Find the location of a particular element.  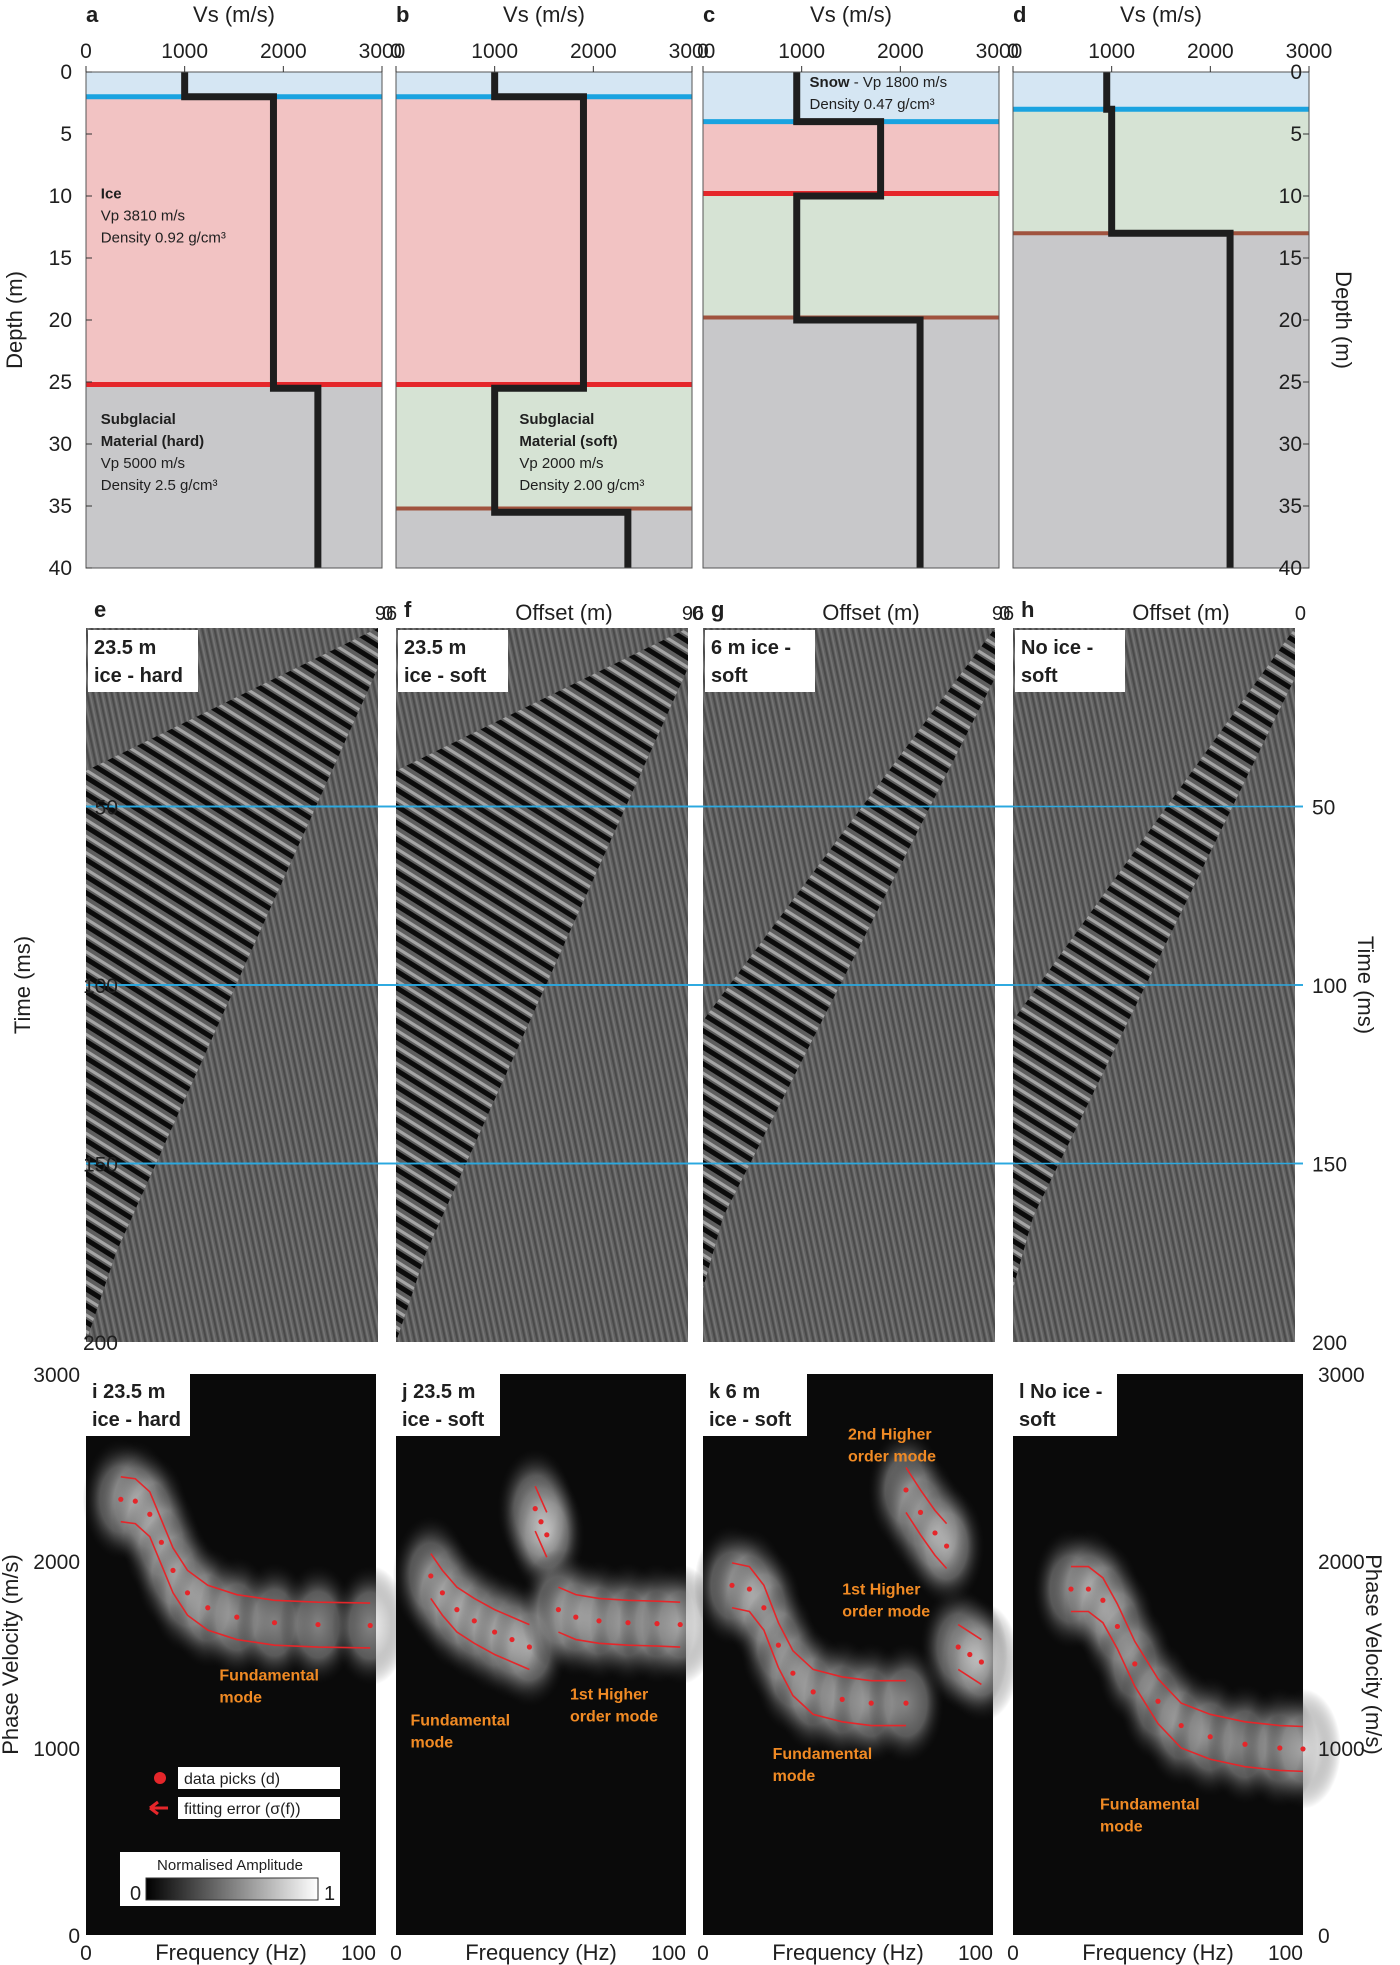

mode-annotation: mode is located at coordinates (794, 1776).